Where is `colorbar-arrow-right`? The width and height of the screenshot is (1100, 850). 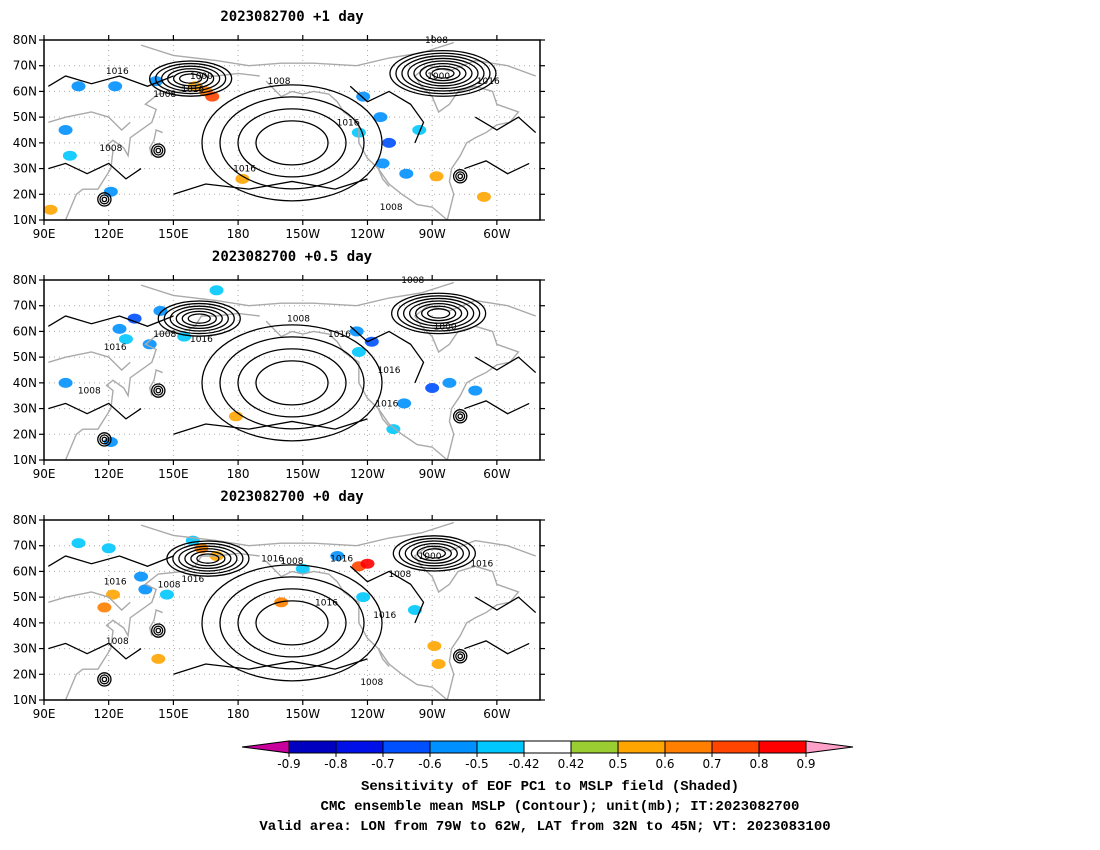 colorbar-arrow-right is located at coordinates (829, 747).